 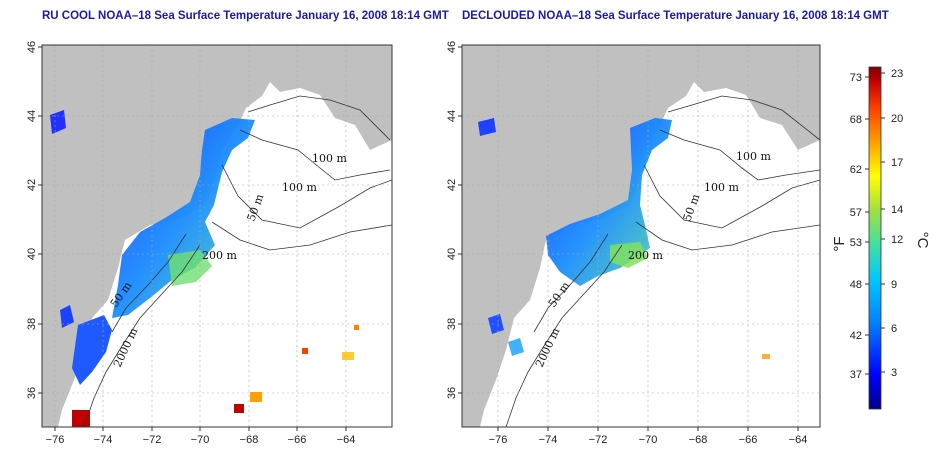 I want to click on celsius-tick-label: 3, so click(x=894, y=373).